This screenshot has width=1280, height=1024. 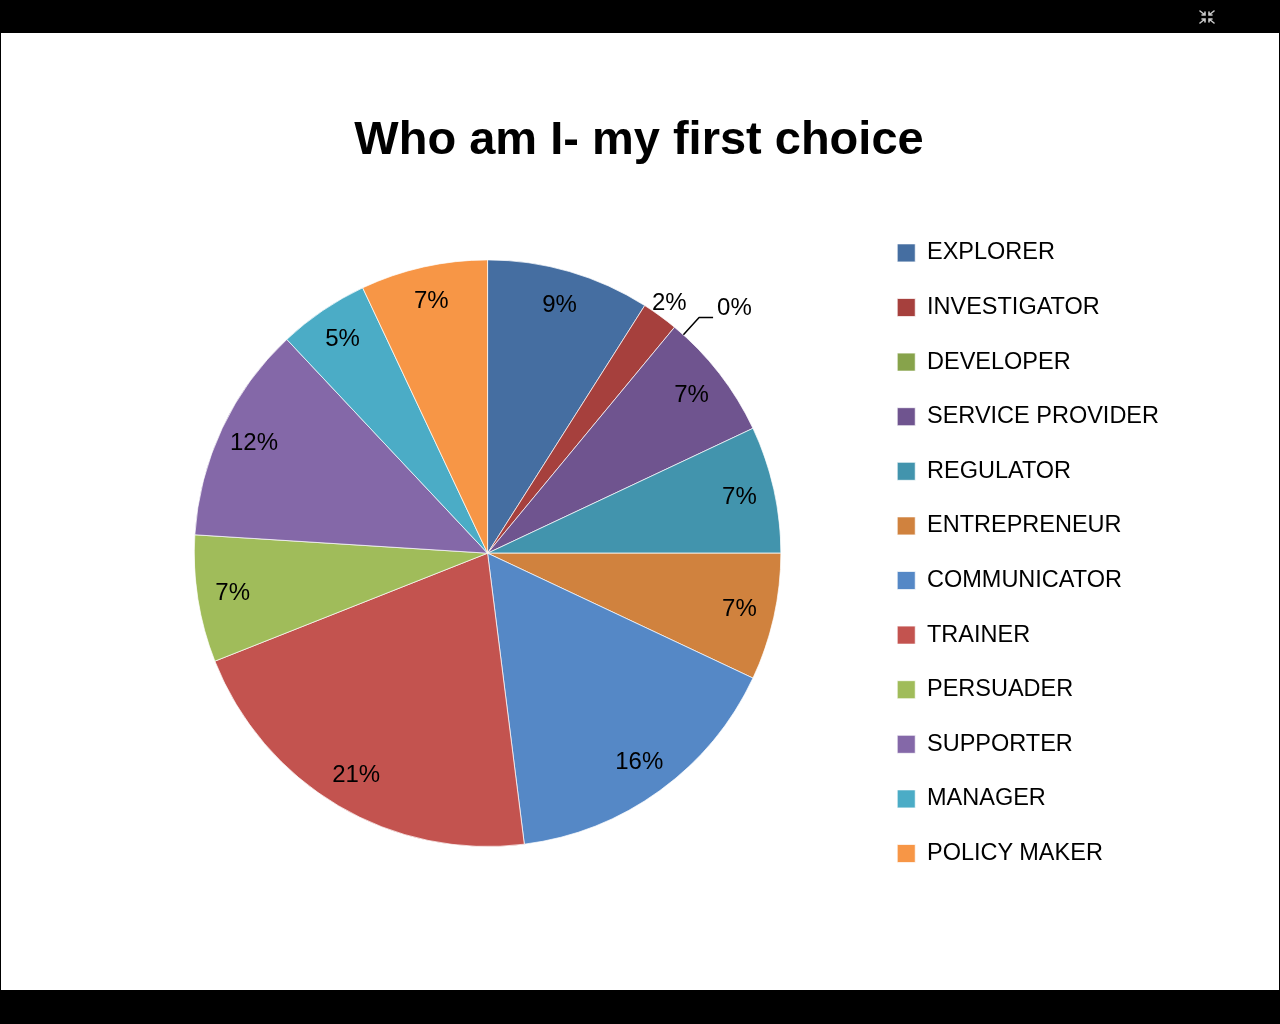 What do you see at coordinates (999, 742) in the screenshot?
I see `legend-label: SUPPORTER` at bounding box center [999, 742].